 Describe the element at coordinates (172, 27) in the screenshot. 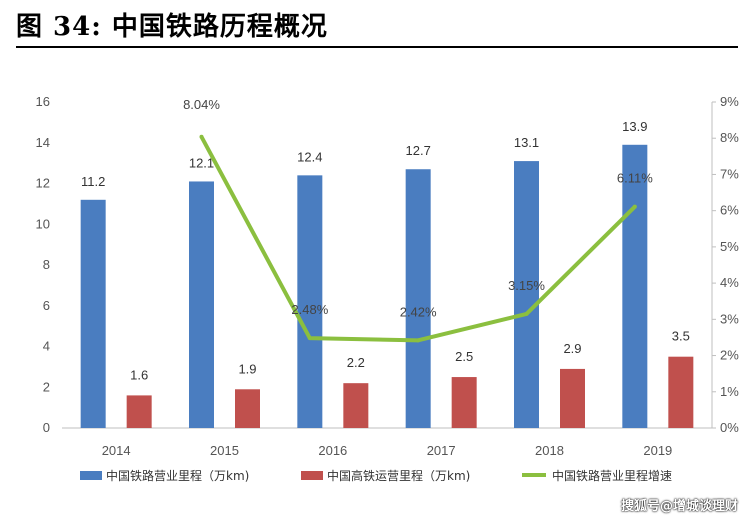

I see `figure-title: 图 34: 中国铁路历程概况` at that location.